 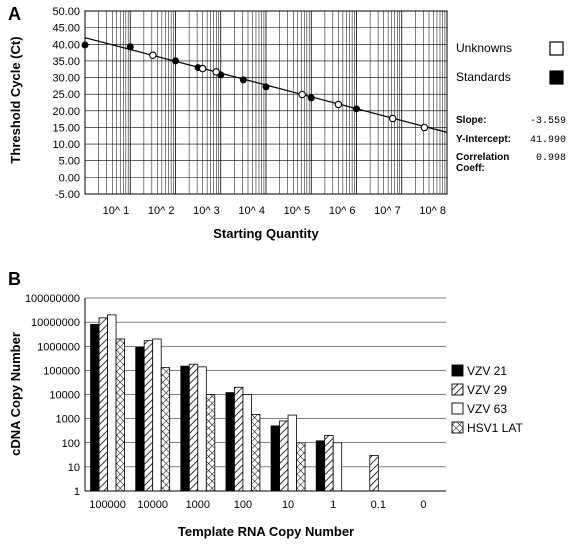 What do you see at coordinates (243, 505) in the screenshot?
I see `panel-b-x-tick-label: 100` at bounding box center [243, 505].